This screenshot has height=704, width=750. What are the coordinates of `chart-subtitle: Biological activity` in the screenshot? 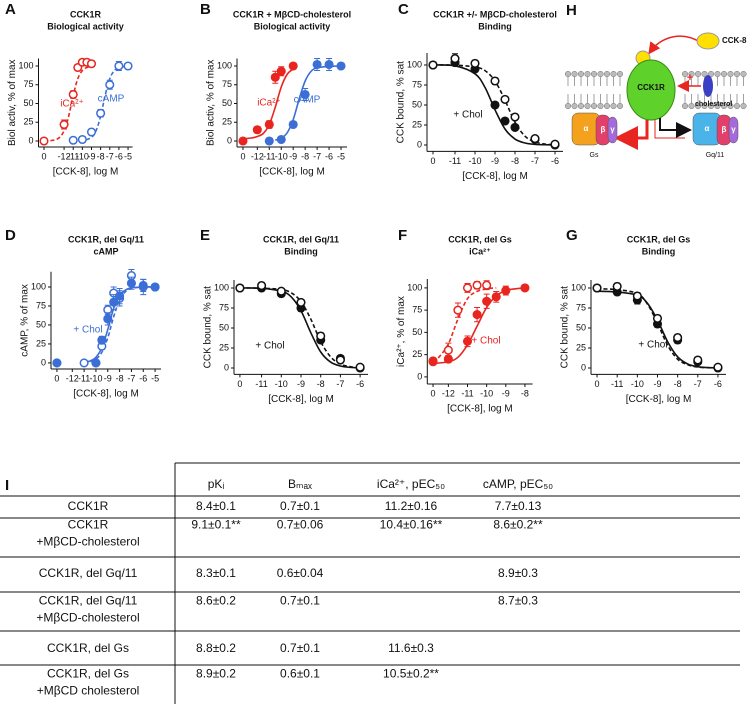 It's located at (85, 26).